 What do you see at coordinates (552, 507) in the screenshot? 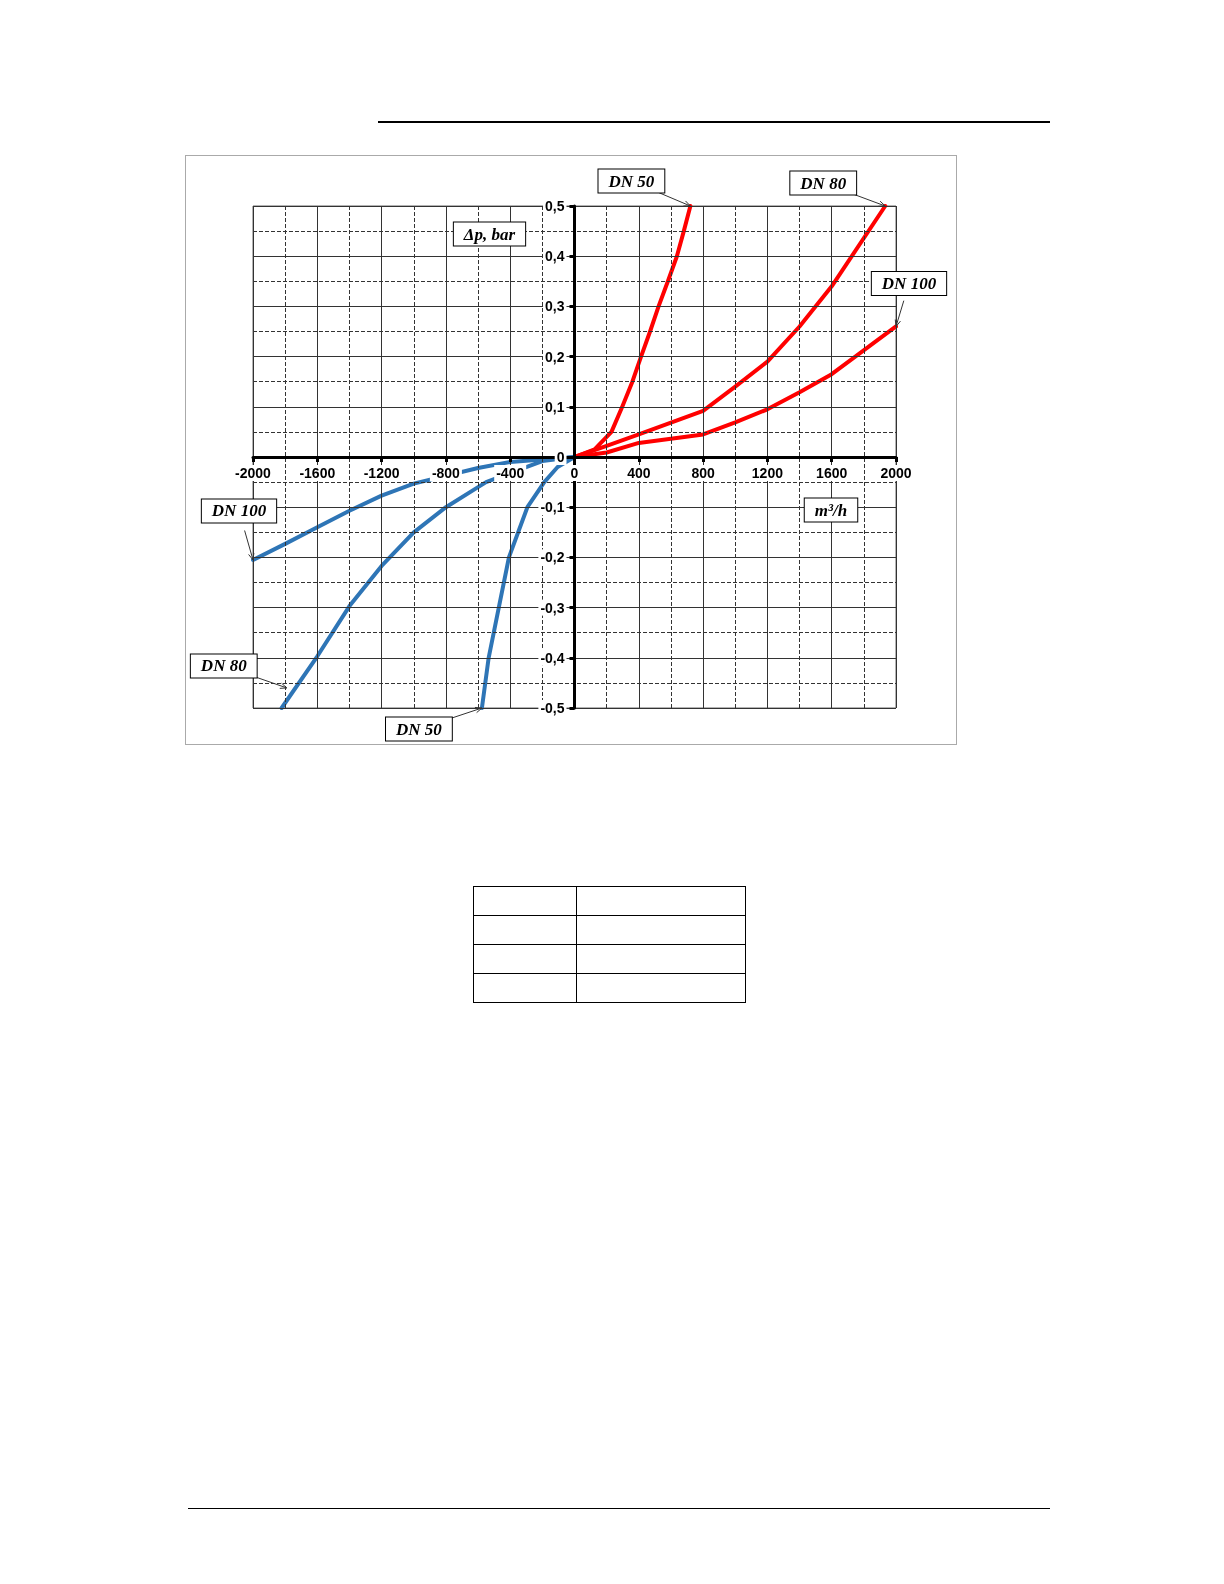
I see `y-tick-label: -0,1` at bounding box center [552, 507].